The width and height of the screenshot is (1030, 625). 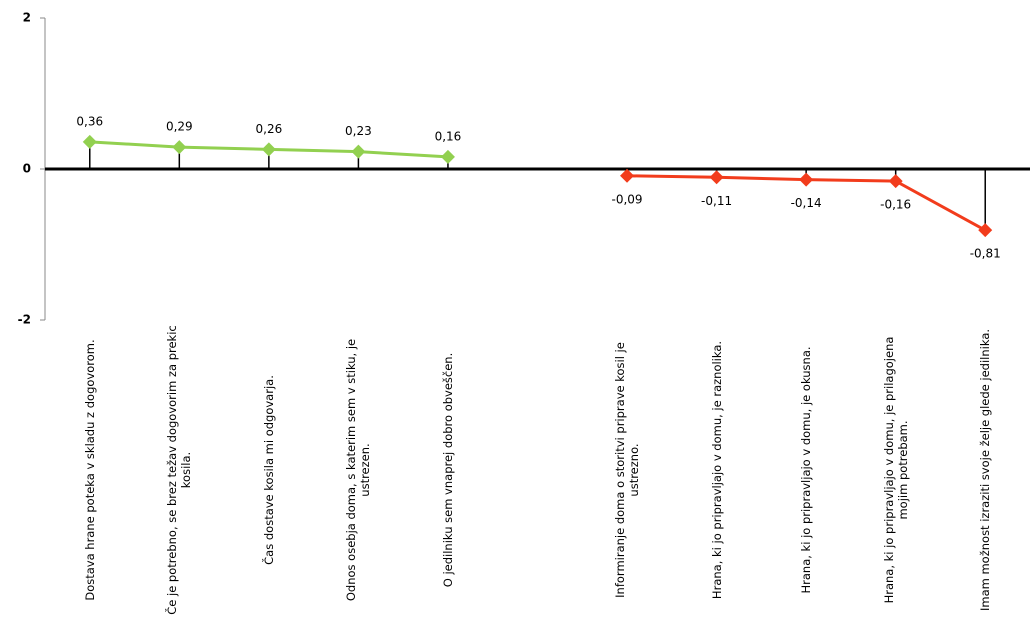 What do you see at coordinates (716, 201) in the screenshot?
I see `data-label: -0,11` at bounding box center [716, 201].